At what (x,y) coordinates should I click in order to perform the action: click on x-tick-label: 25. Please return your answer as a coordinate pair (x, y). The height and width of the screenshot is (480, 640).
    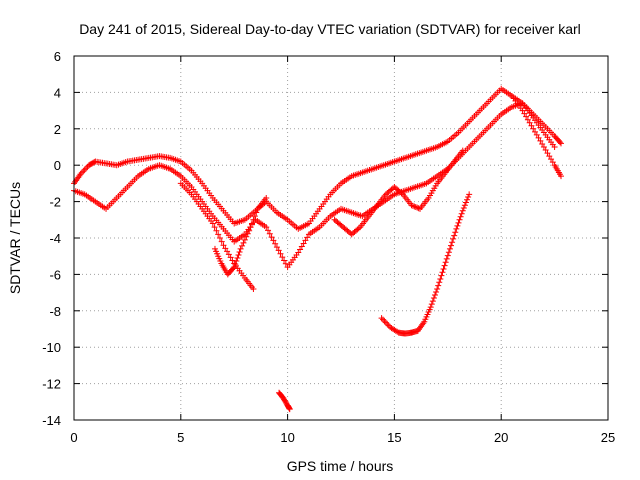
    Looking at the image, I should click on (608, 437).